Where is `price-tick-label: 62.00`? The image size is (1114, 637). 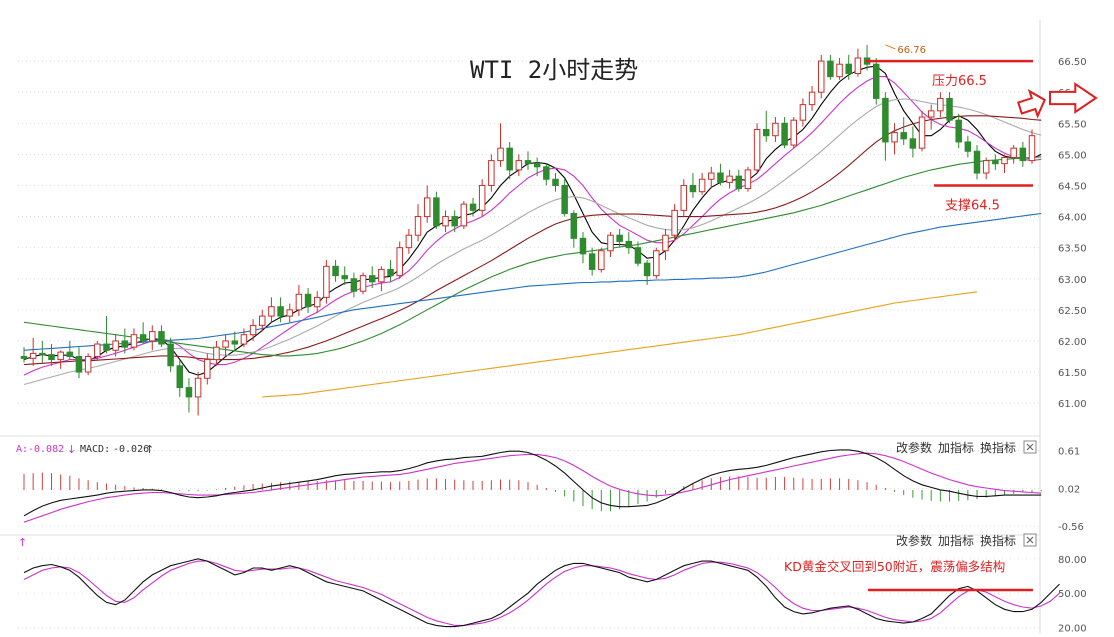
price-tick-label: 62.00 is located at coordinates (1072, 342).